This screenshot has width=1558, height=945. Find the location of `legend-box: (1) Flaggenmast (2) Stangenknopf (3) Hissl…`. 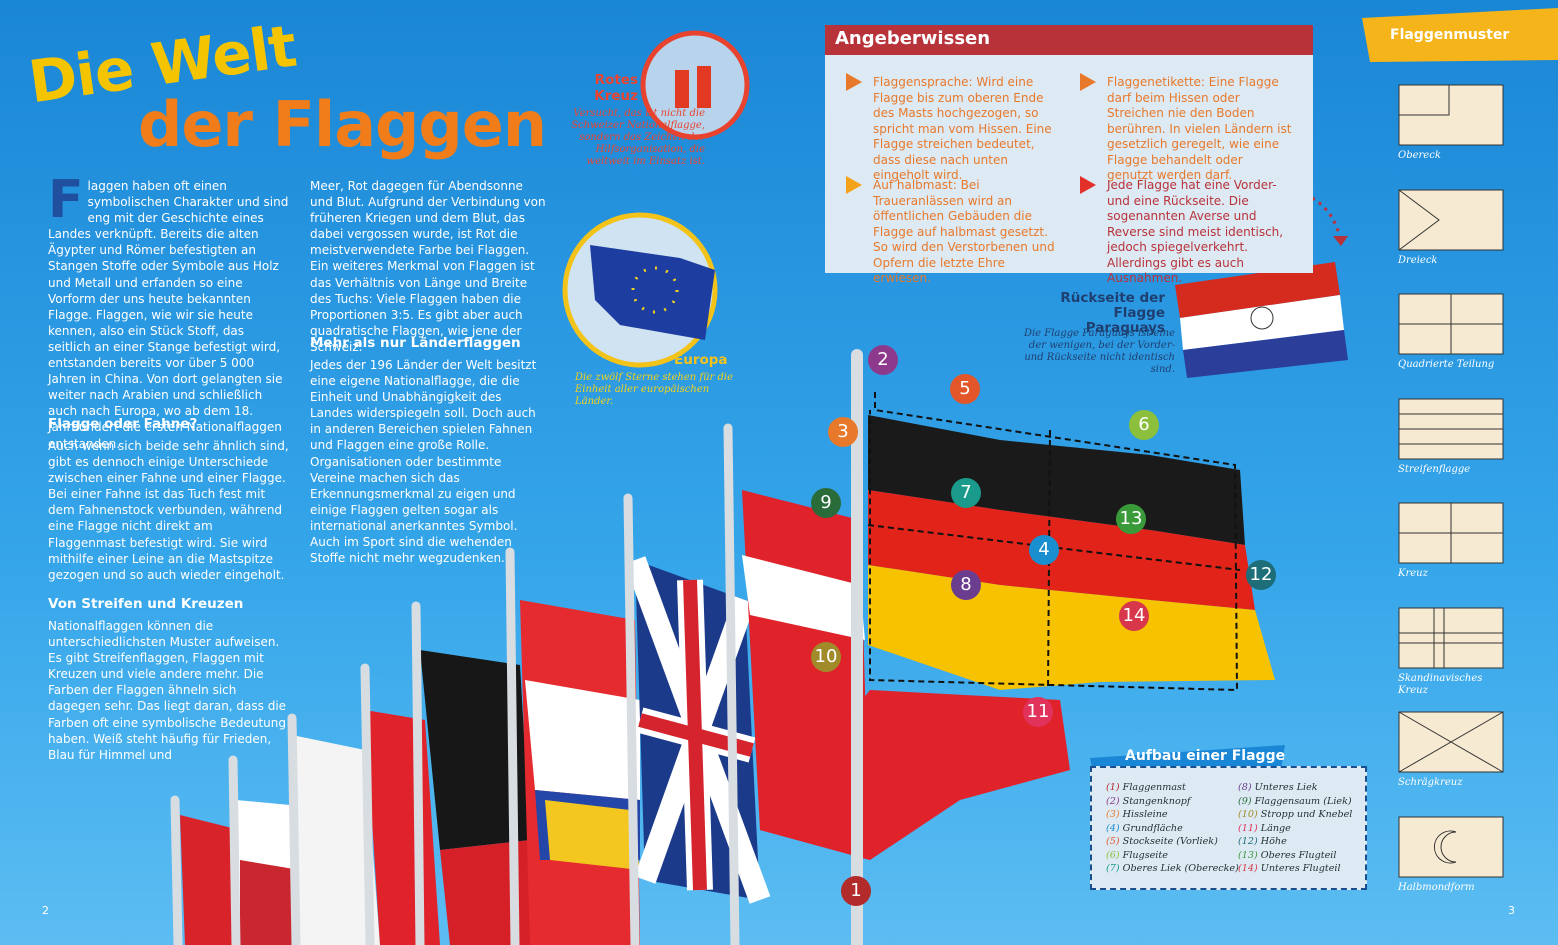

legend-box: (1) Flaggenmast (2) Stangenknopf (3) Hissl… is located at coordinates (1228, 828).